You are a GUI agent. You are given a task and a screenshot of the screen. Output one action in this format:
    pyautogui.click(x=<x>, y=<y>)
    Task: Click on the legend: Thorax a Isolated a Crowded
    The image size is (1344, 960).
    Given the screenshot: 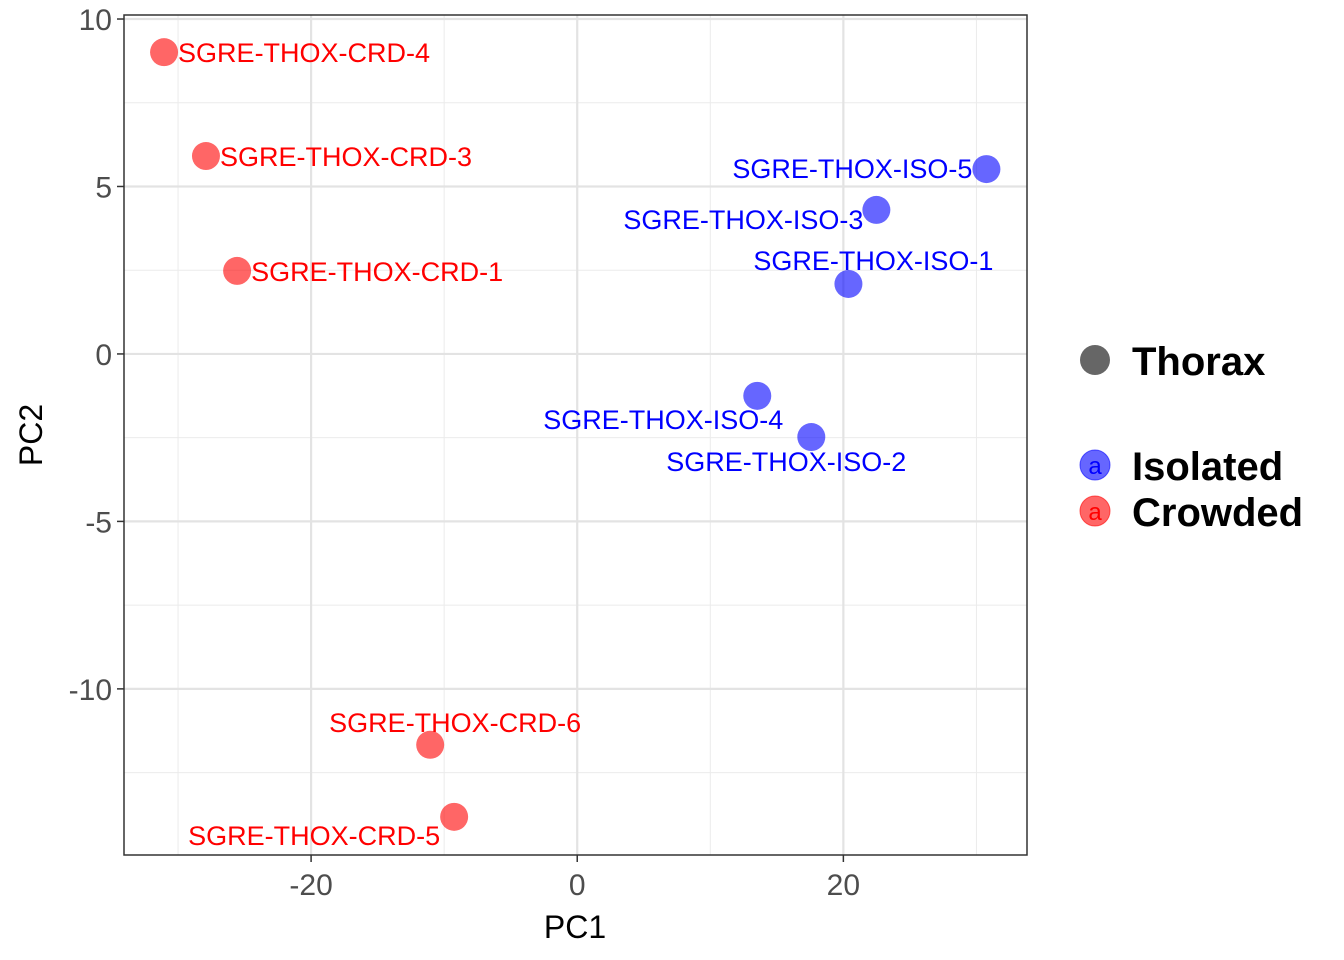 What is the action you would take?
    pyautogui.click(x=1191, y=437)
    